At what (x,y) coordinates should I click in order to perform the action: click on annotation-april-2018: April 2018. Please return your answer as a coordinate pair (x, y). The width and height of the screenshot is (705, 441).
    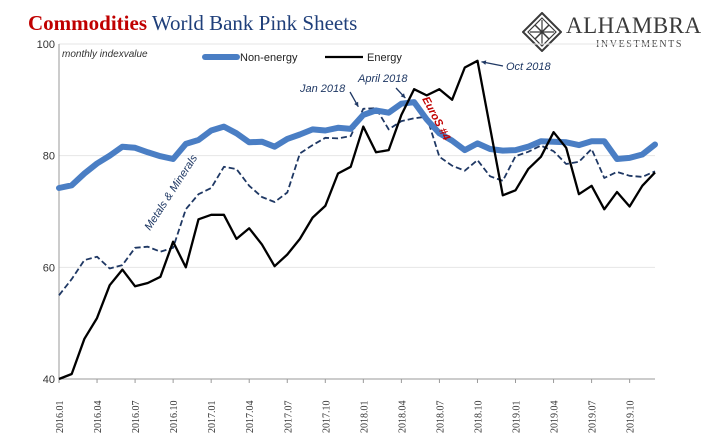
    Looking at the image, I should click on (382, 79).